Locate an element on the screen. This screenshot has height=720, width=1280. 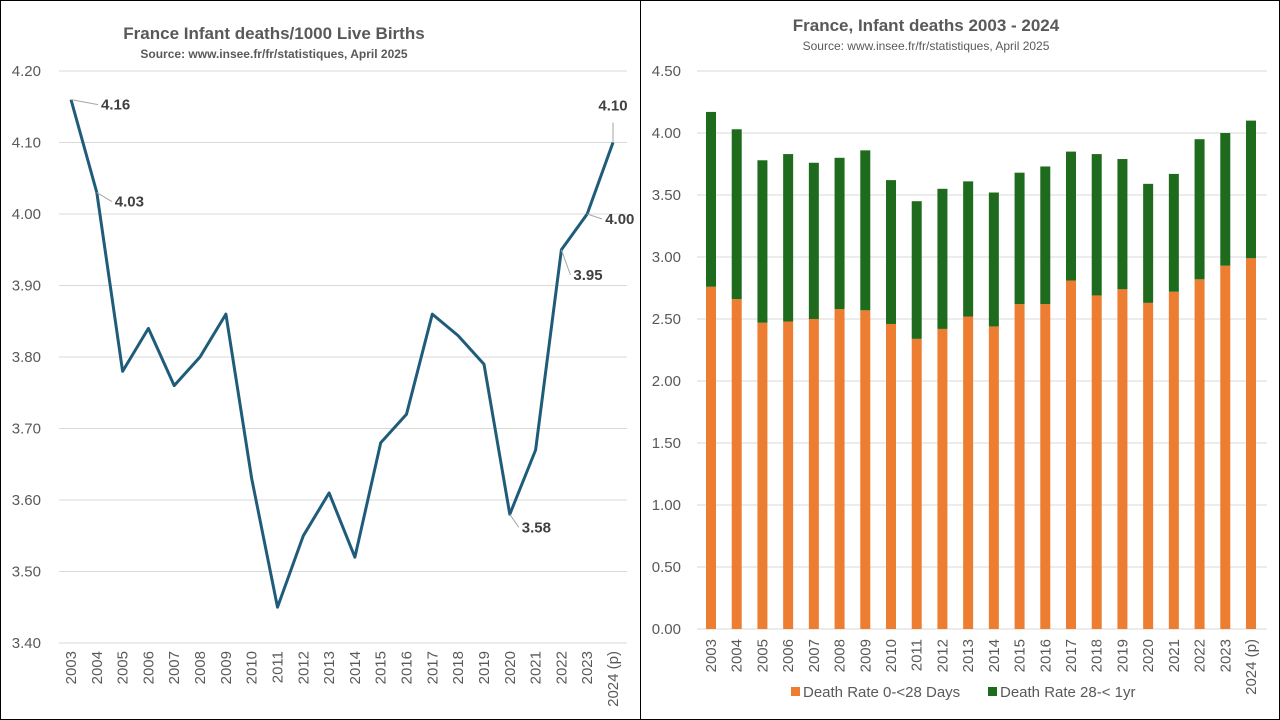
y-tick-label: 3.70 is located at coordinates (26, 429).